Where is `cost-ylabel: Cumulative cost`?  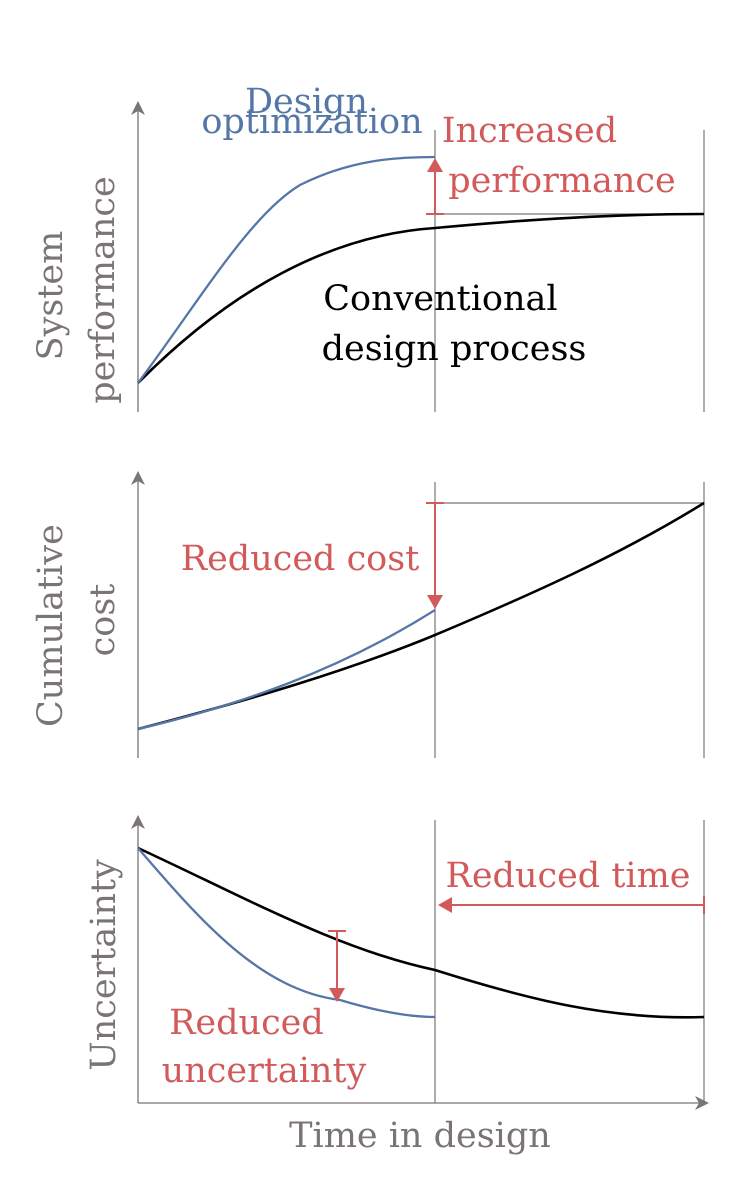 cost-ylabel: Cumulative cost is located at coordinates (77, 620).